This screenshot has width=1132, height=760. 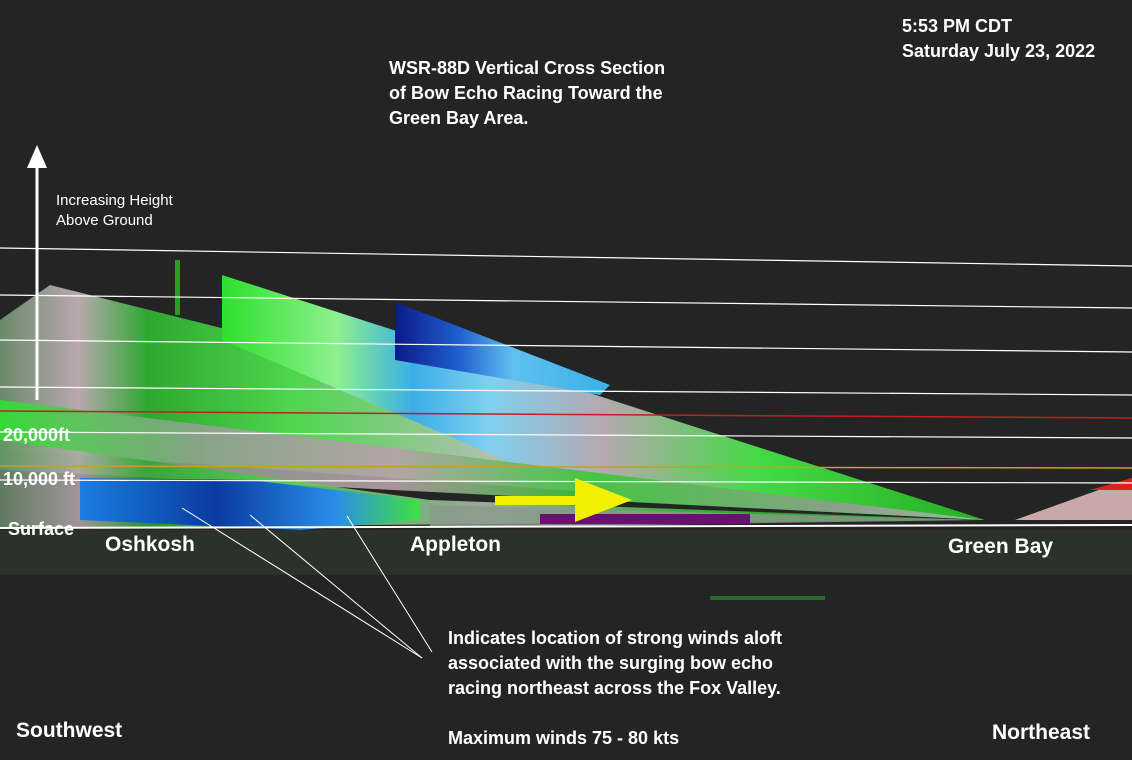 What do you see at coordinates (455, 544) in the screenshot?
I see `place-label: Appleton` at bounding box center [455, 544].